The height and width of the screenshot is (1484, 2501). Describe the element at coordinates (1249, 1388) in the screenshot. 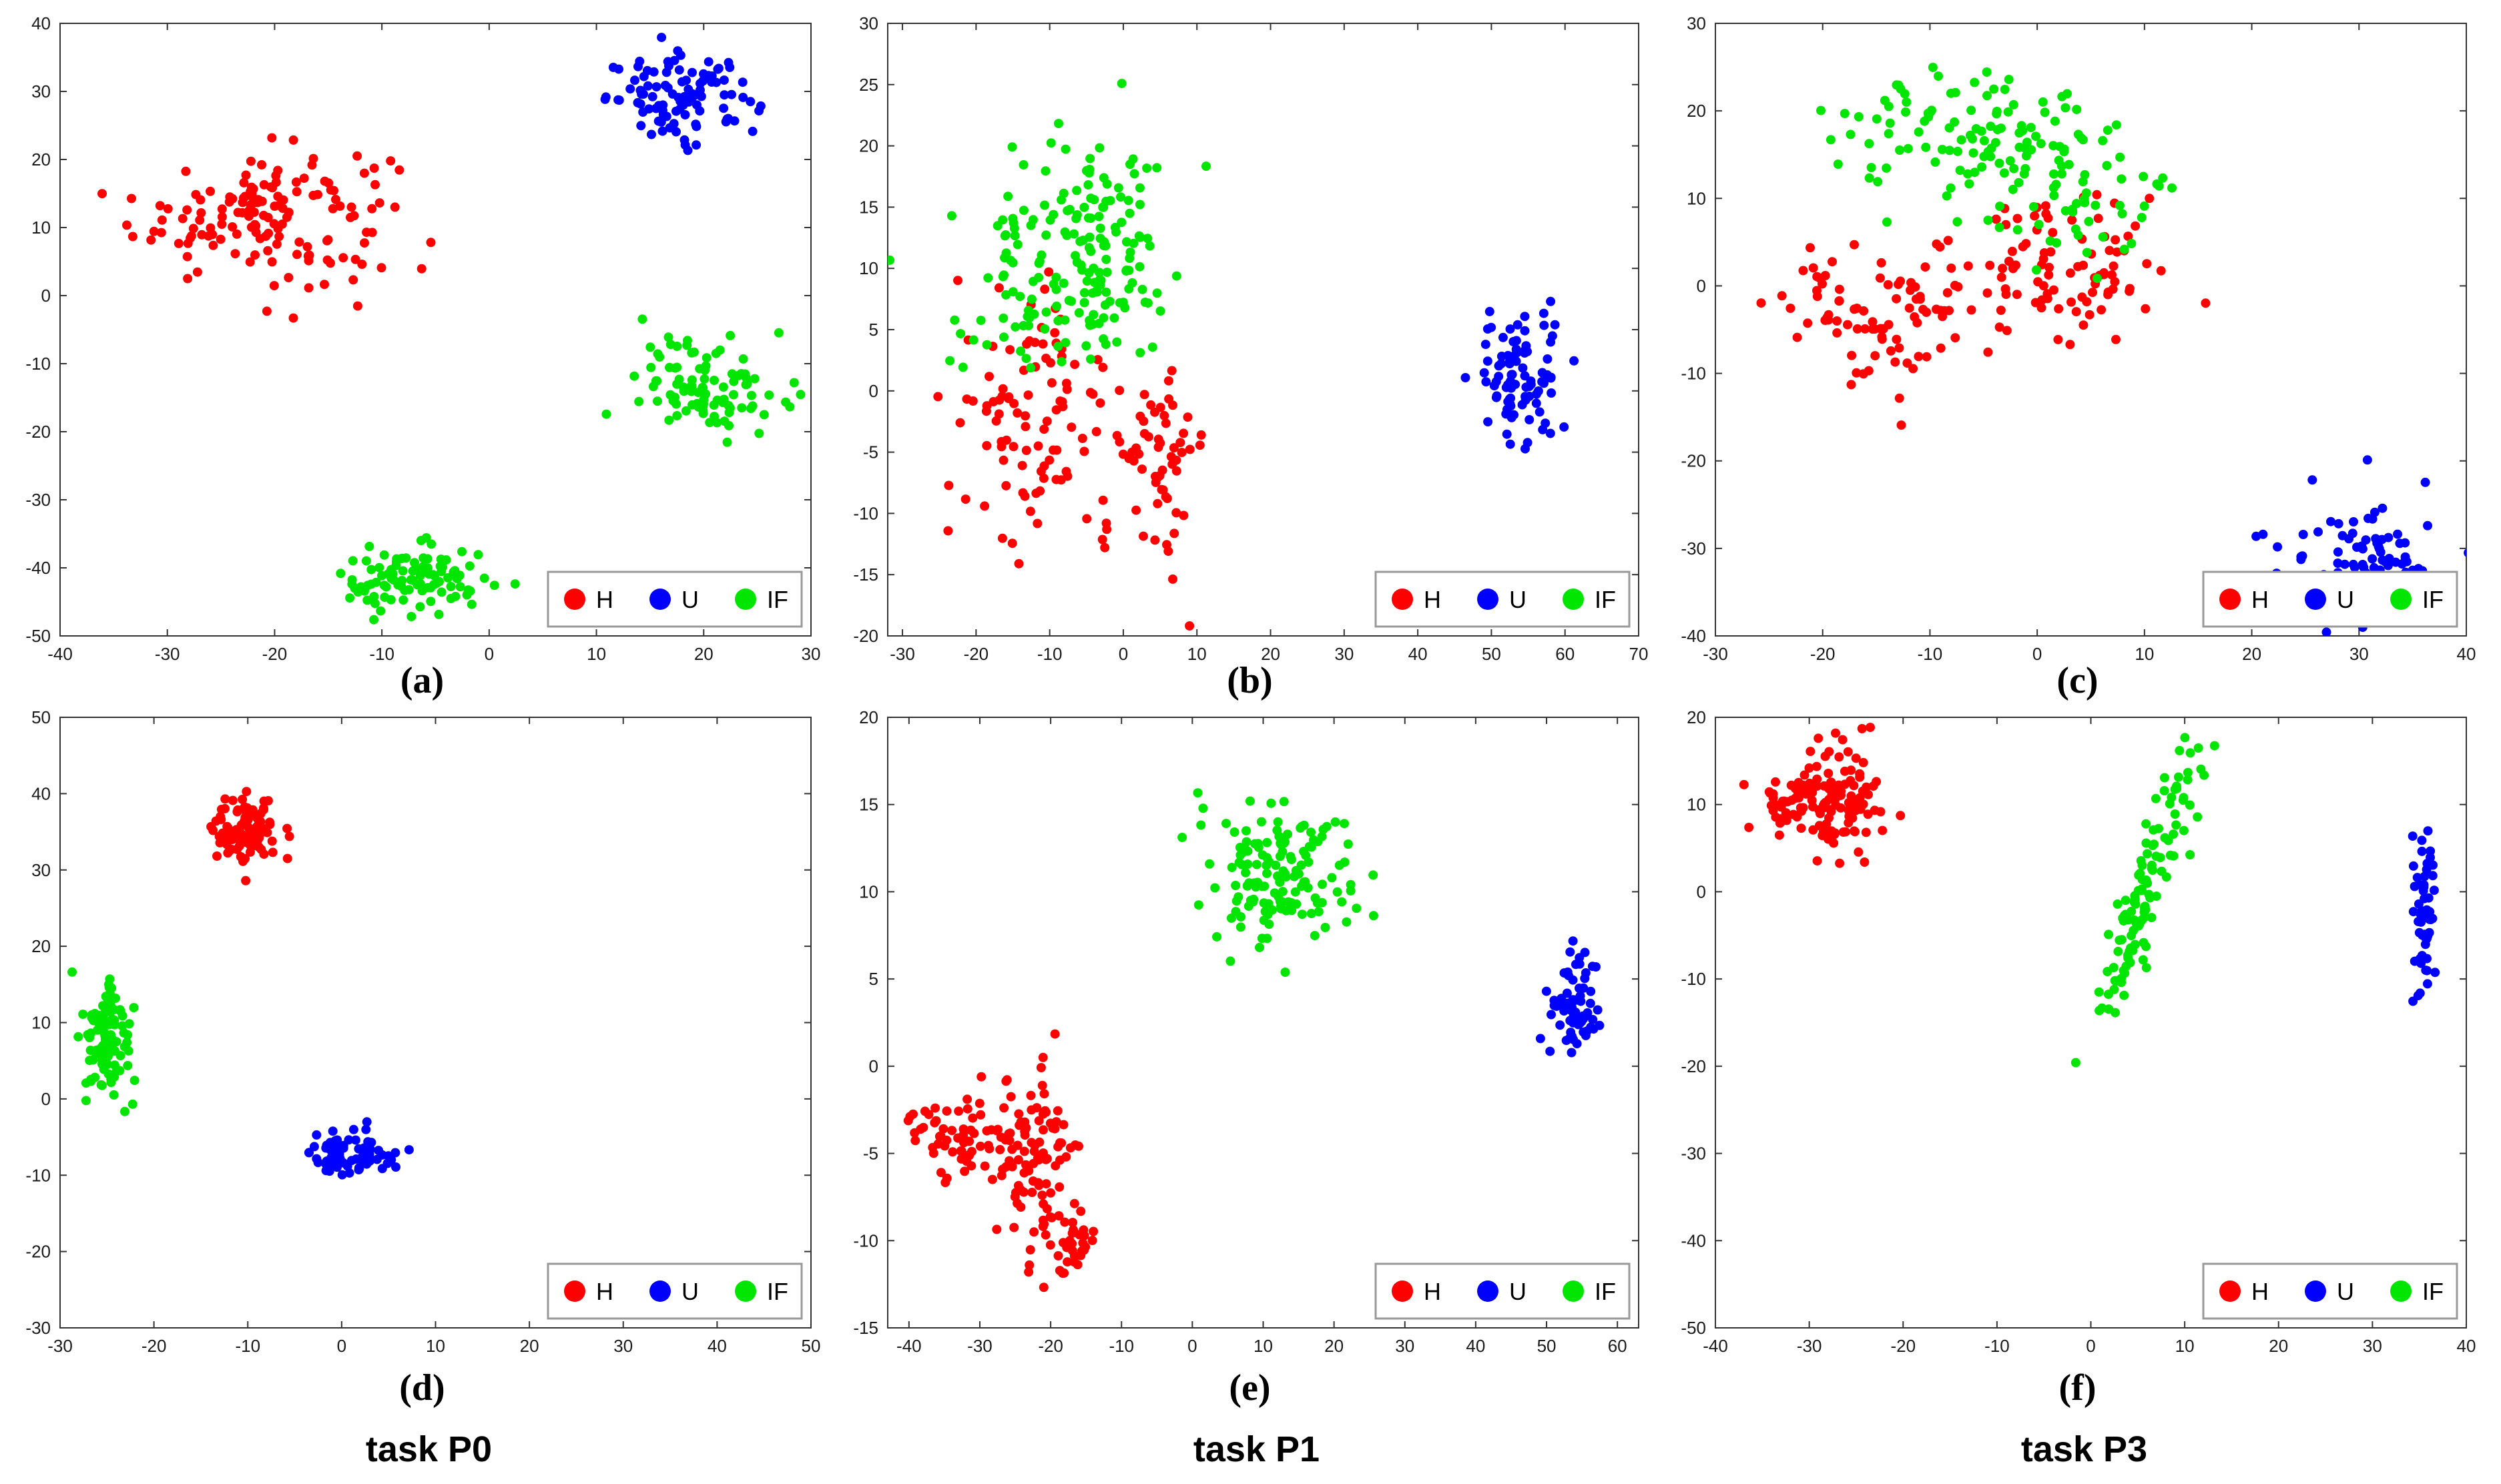

I see `subplot-caption: (e)` at that location.